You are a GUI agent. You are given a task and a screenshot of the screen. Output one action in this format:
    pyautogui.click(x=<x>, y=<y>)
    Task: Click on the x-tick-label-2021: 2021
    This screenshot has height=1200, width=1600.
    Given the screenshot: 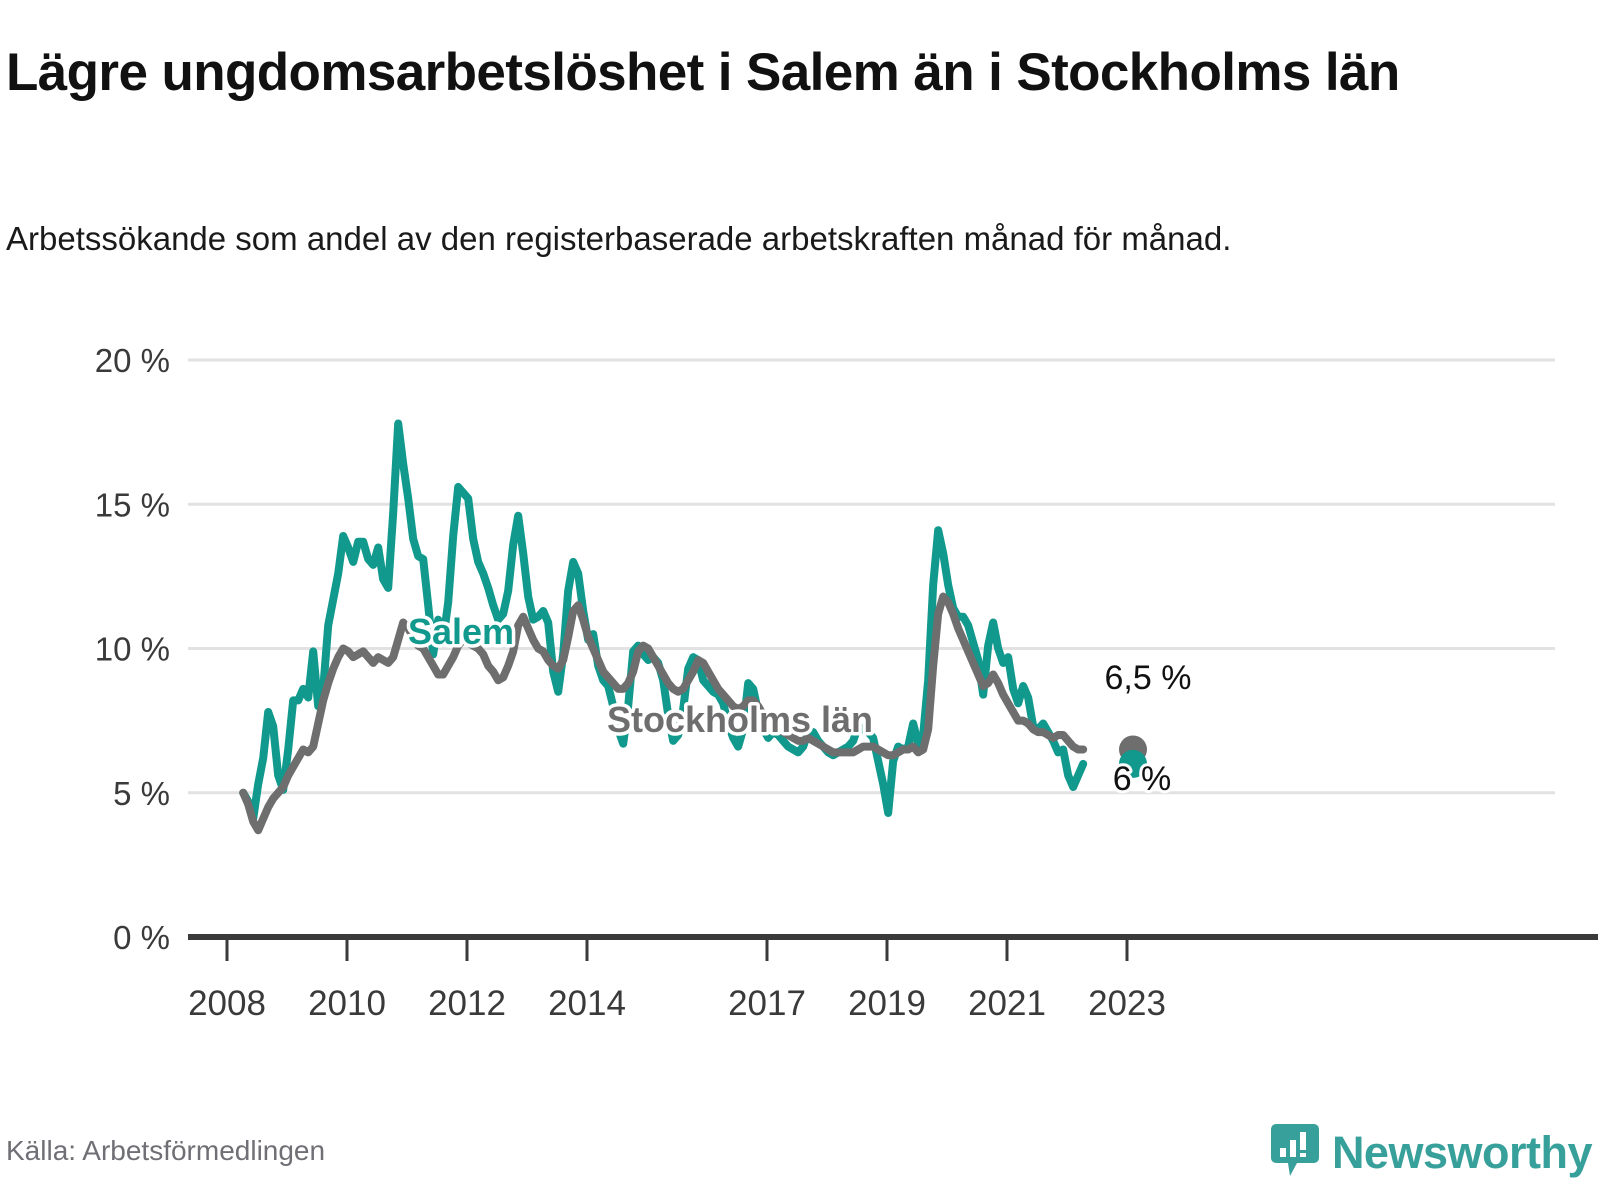 What is the action you would take?
    pyautogui.click(x=1007, y=1003)
    